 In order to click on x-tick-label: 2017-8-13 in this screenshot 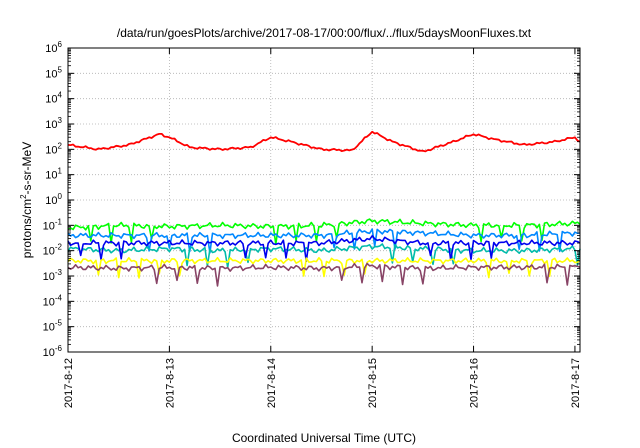, I will do `click(170, 383)`.